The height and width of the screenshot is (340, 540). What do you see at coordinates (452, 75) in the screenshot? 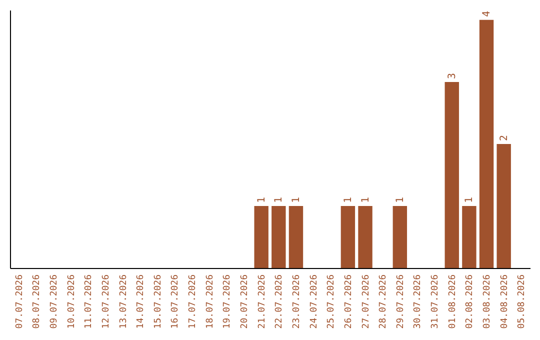
I see `data-label: 3` at bounding box center [452, 75].